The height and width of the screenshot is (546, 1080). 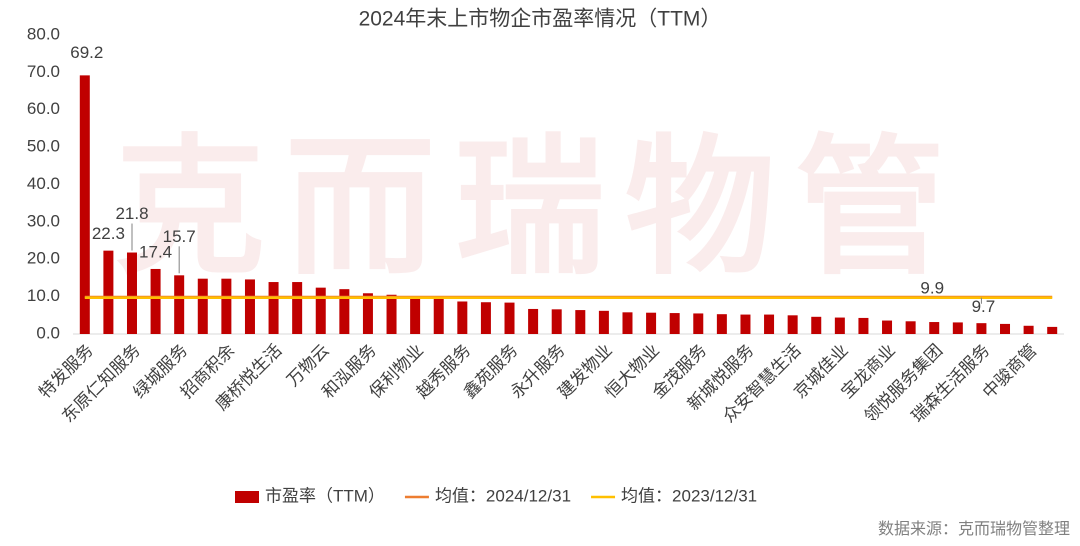 What do you see at coordinates (43, 108) in the screenshot?
I see `y-tick-label: 60.0` at bounding box center [43, 108].